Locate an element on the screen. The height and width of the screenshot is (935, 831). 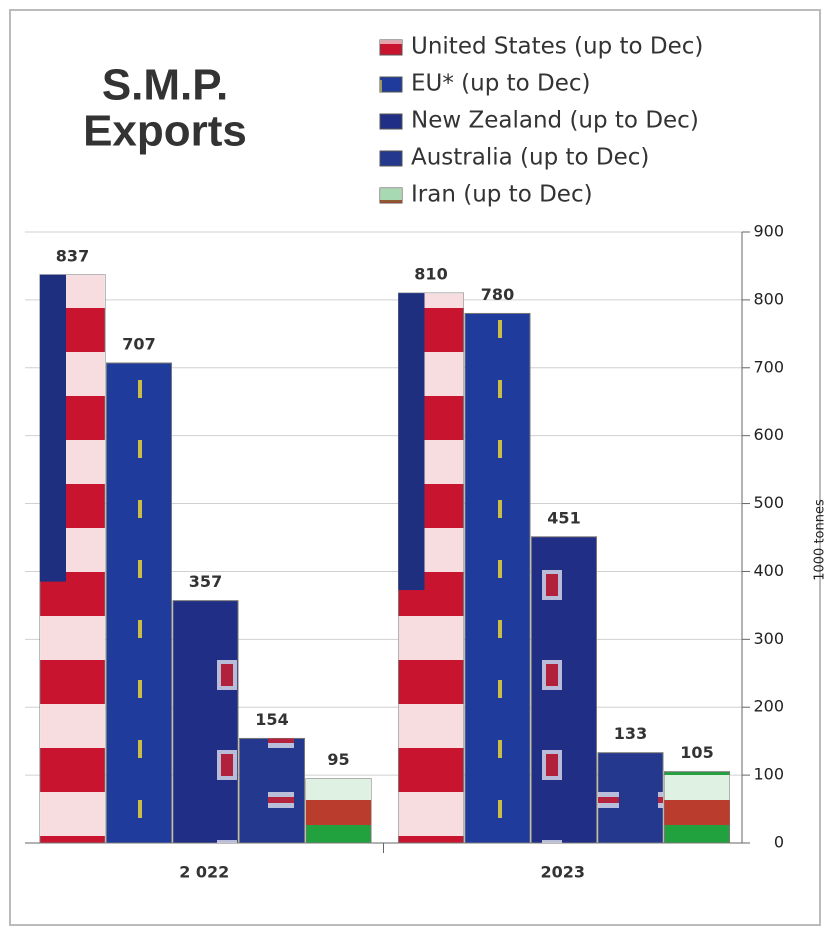
y-axis-label: 1000 tonnes is located at coordinates (820, 540).